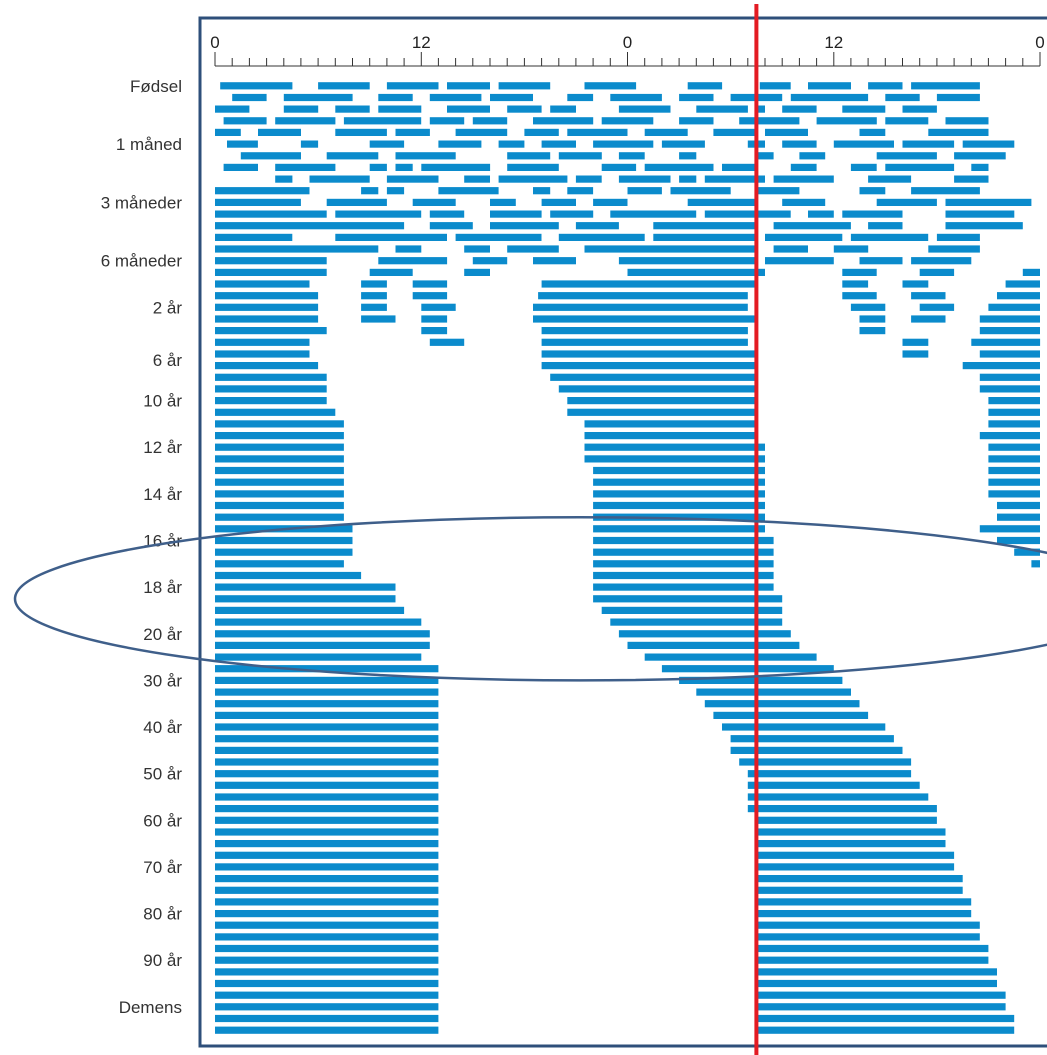 The width and height of the screenshot is (1047, 1055). I want to click on sleep-bar-r35-s0, so click(279, 493).